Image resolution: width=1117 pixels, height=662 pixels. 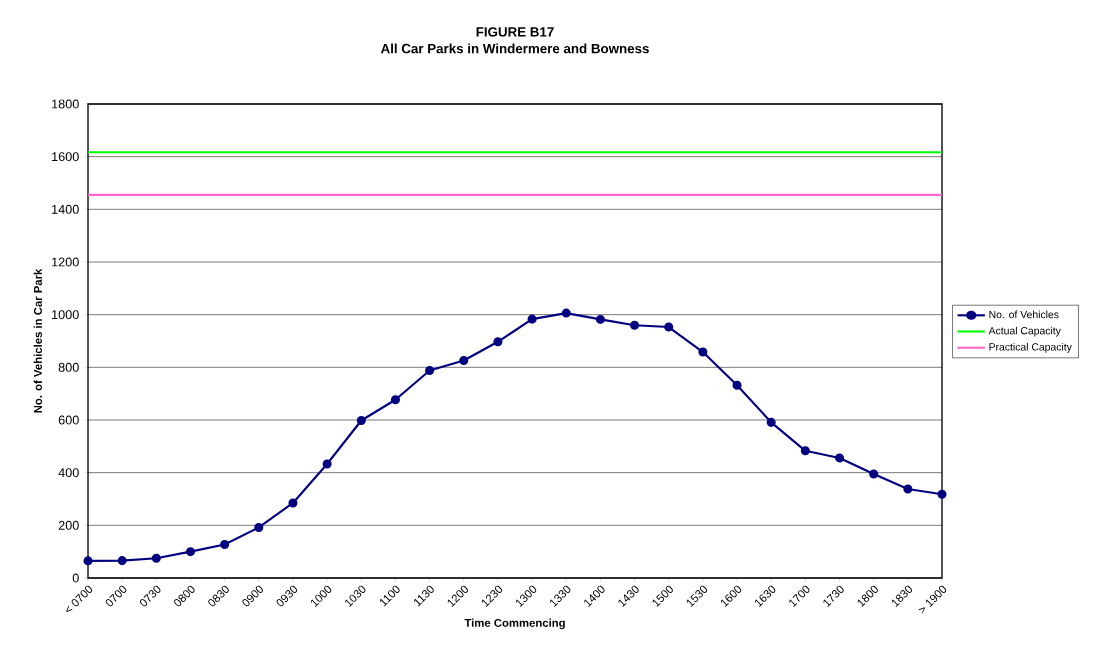 I want to click on x-axis-title: Time Commencing, so click(x=514, y=624).